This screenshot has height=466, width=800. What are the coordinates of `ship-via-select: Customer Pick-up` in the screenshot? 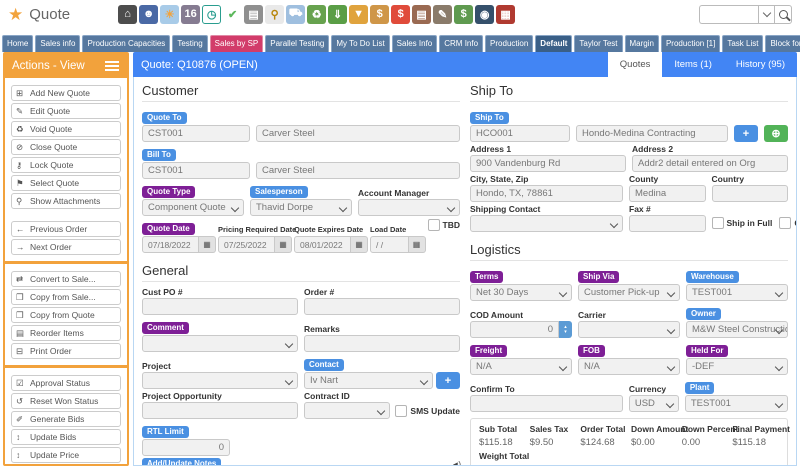 It's located at (629, 292).